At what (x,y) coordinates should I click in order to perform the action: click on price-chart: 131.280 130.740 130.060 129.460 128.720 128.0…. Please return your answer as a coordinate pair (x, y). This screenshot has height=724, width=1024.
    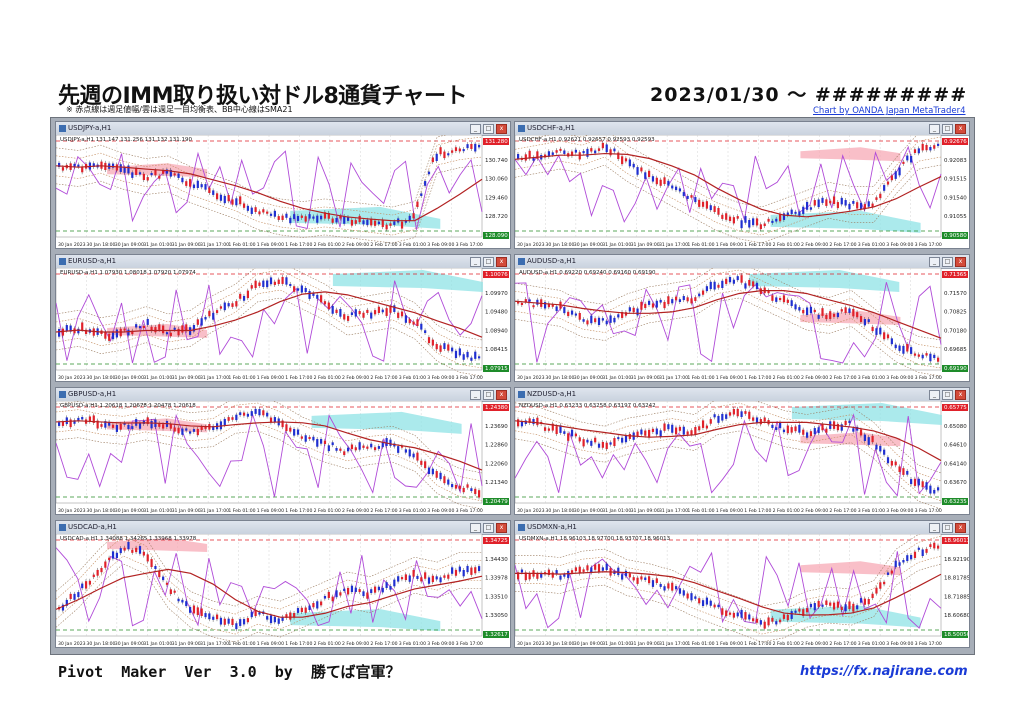
    Looking at the image, I should click on (283, 192).